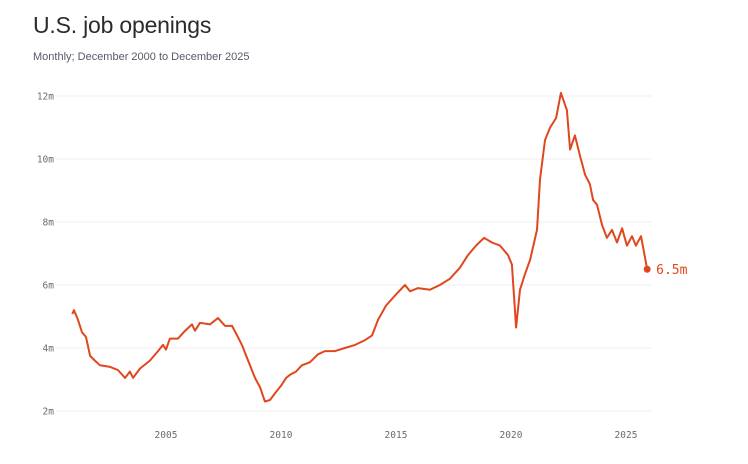 This screenshot has width=748, height=464. Describe the element at coordinates (281, 435) in the screenshot. I see `x-tick-label: 2010` at that location.